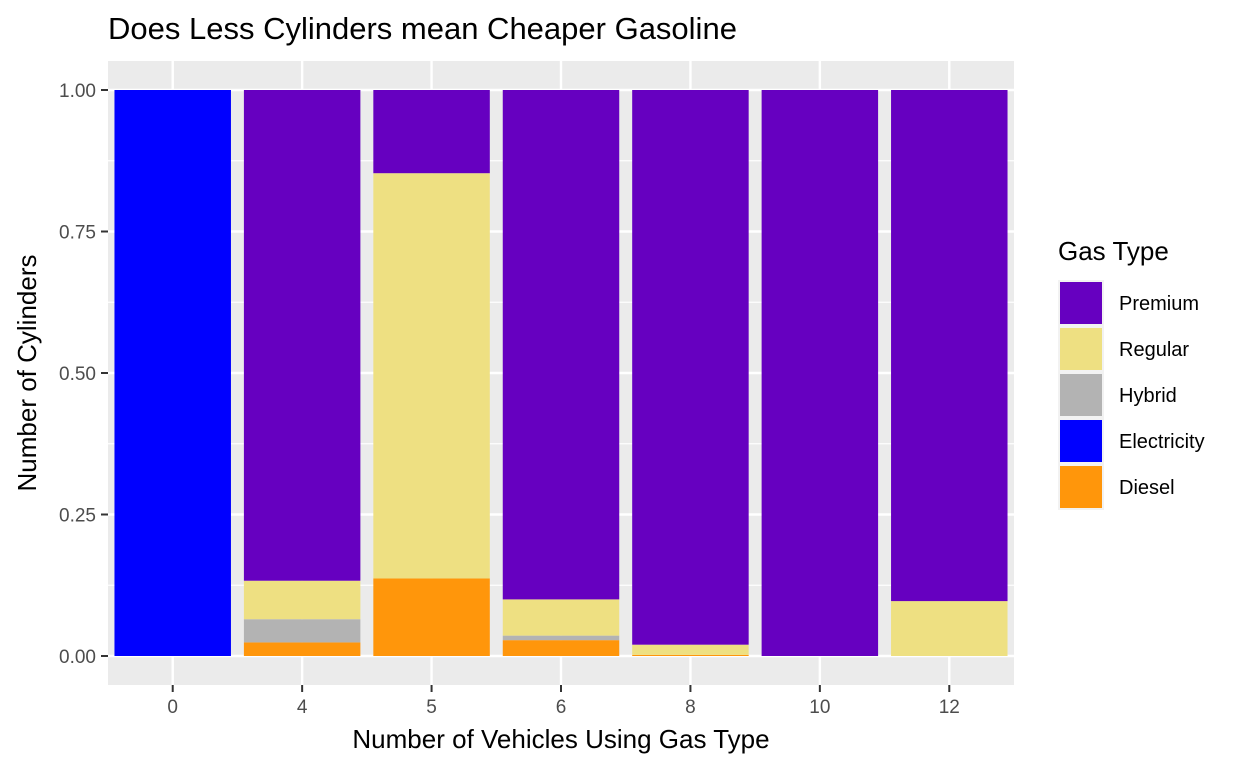 This screenshot has width=1248, height=768. I want to click on legend-swatch-electricity, so click(1081, 441).